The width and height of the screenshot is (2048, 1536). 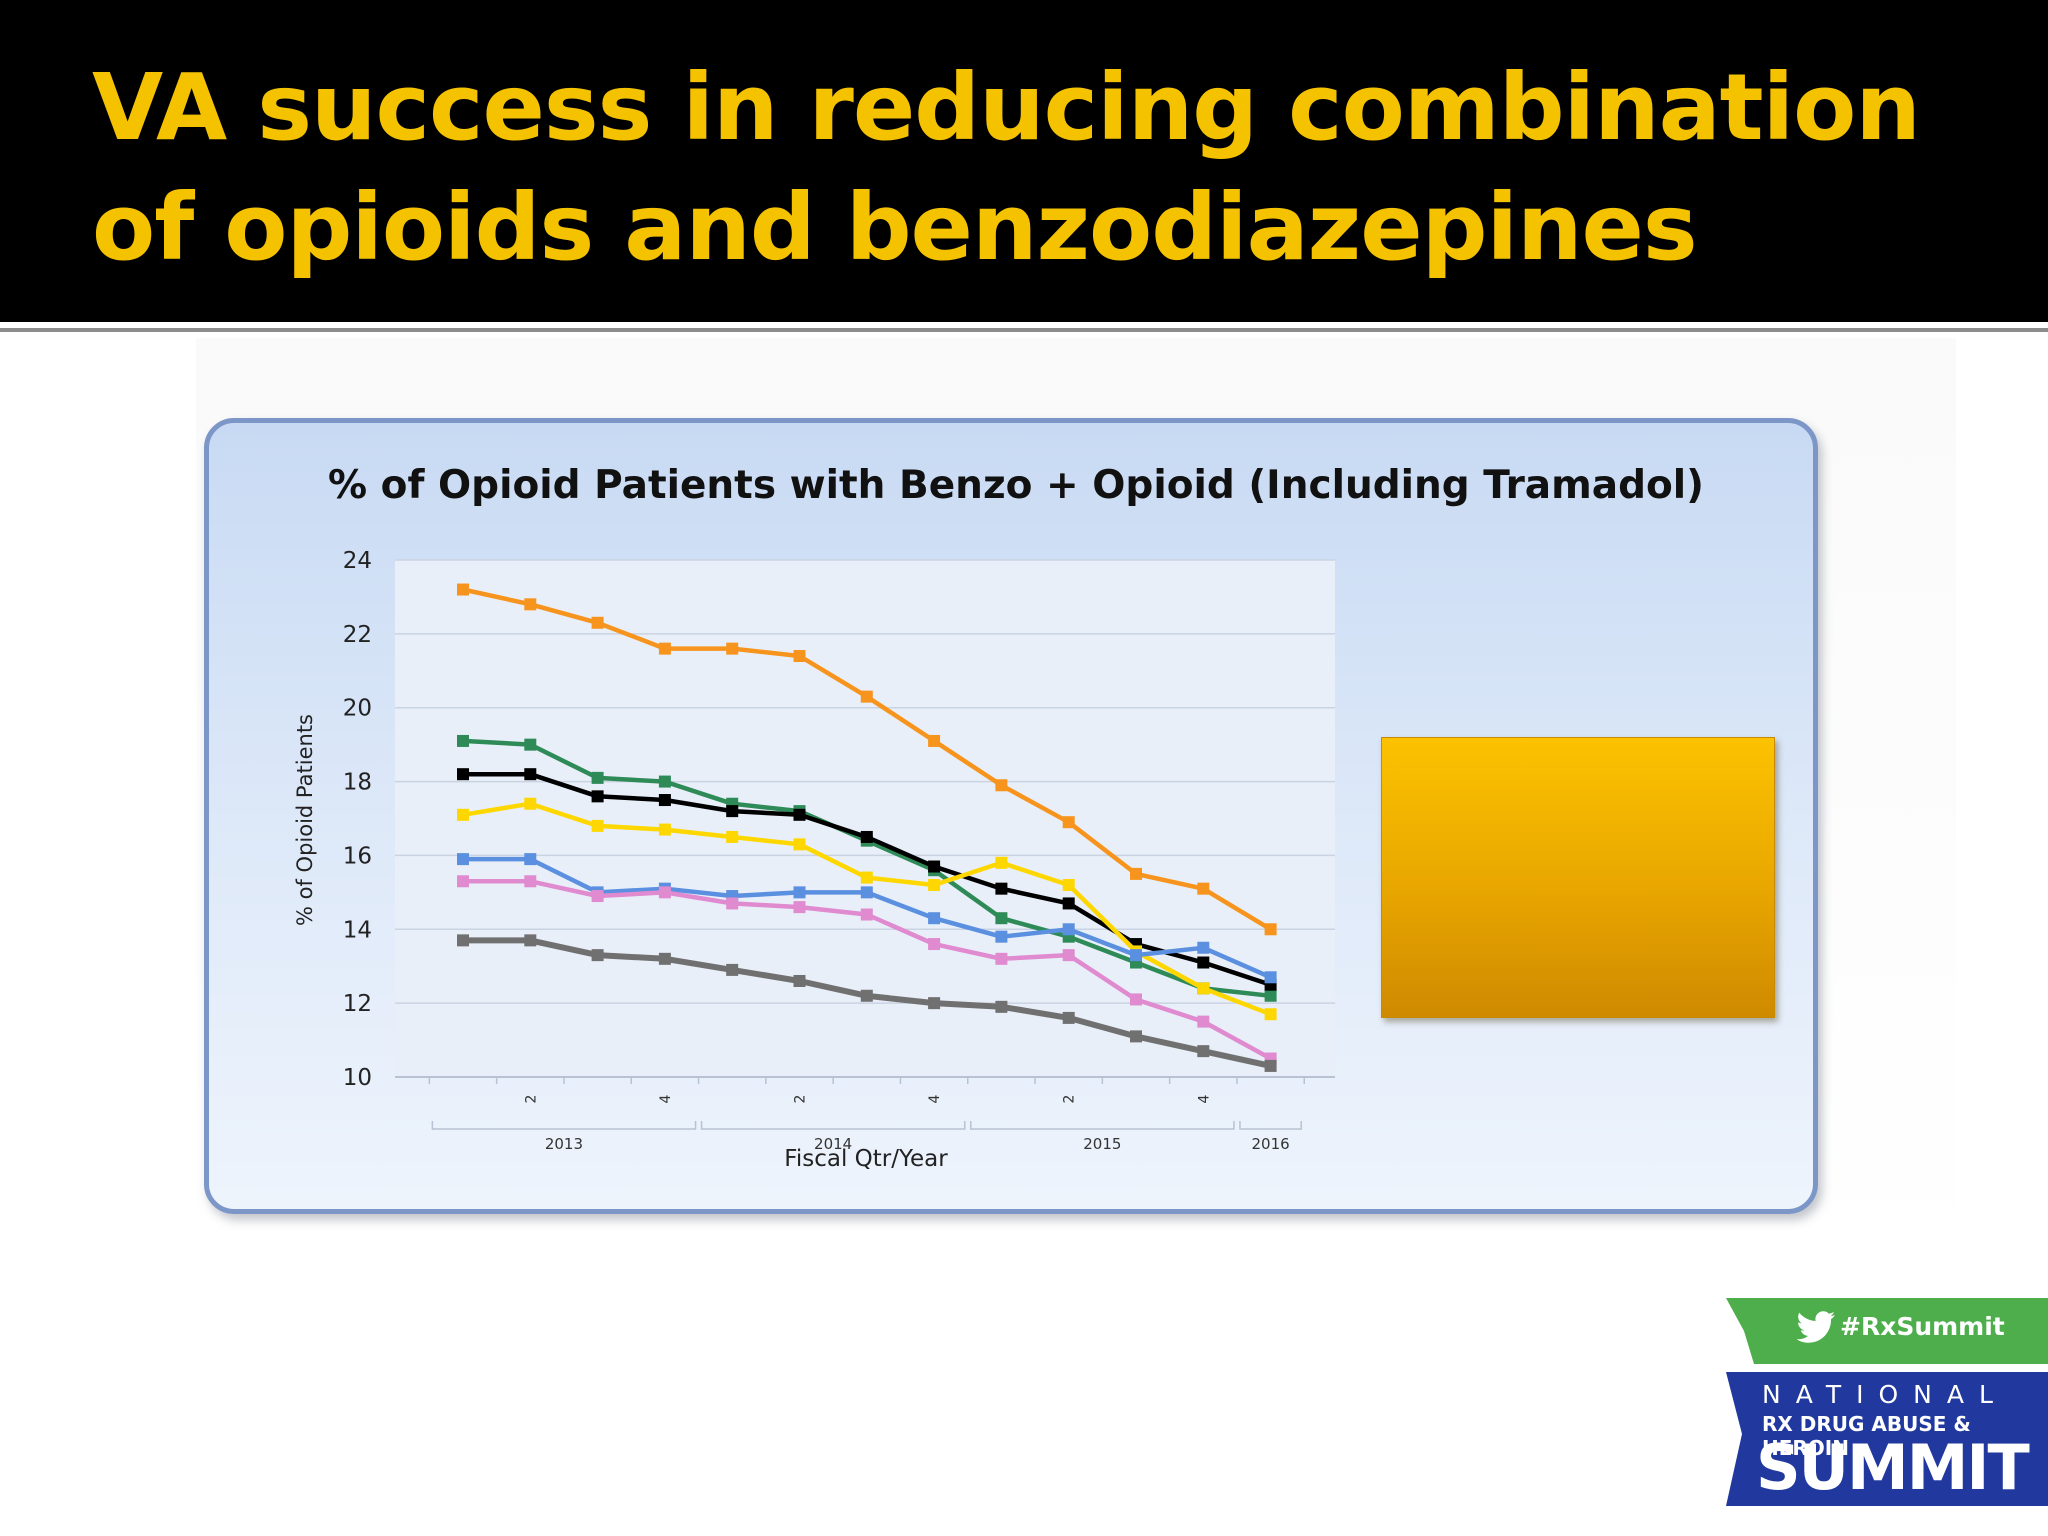 What do you see at coordinates (866, 1159) in the screenshot?
I see `x-axis-label: Fiscal Qtr/Year` at bounding box center [866, 1159].